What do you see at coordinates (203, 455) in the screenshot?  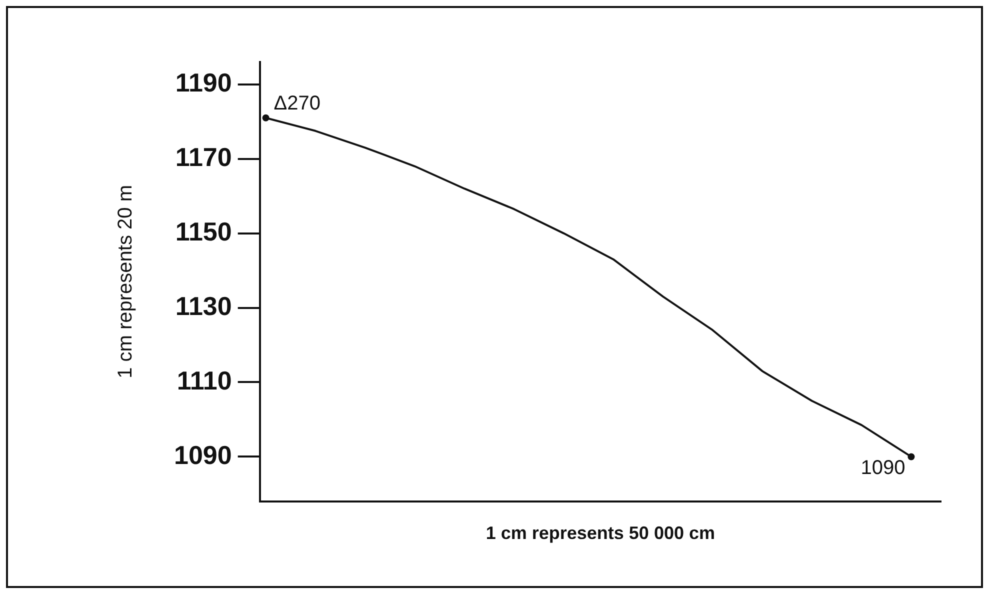 I see `y-tick-label: 1090` at bounding box center [203, 455].